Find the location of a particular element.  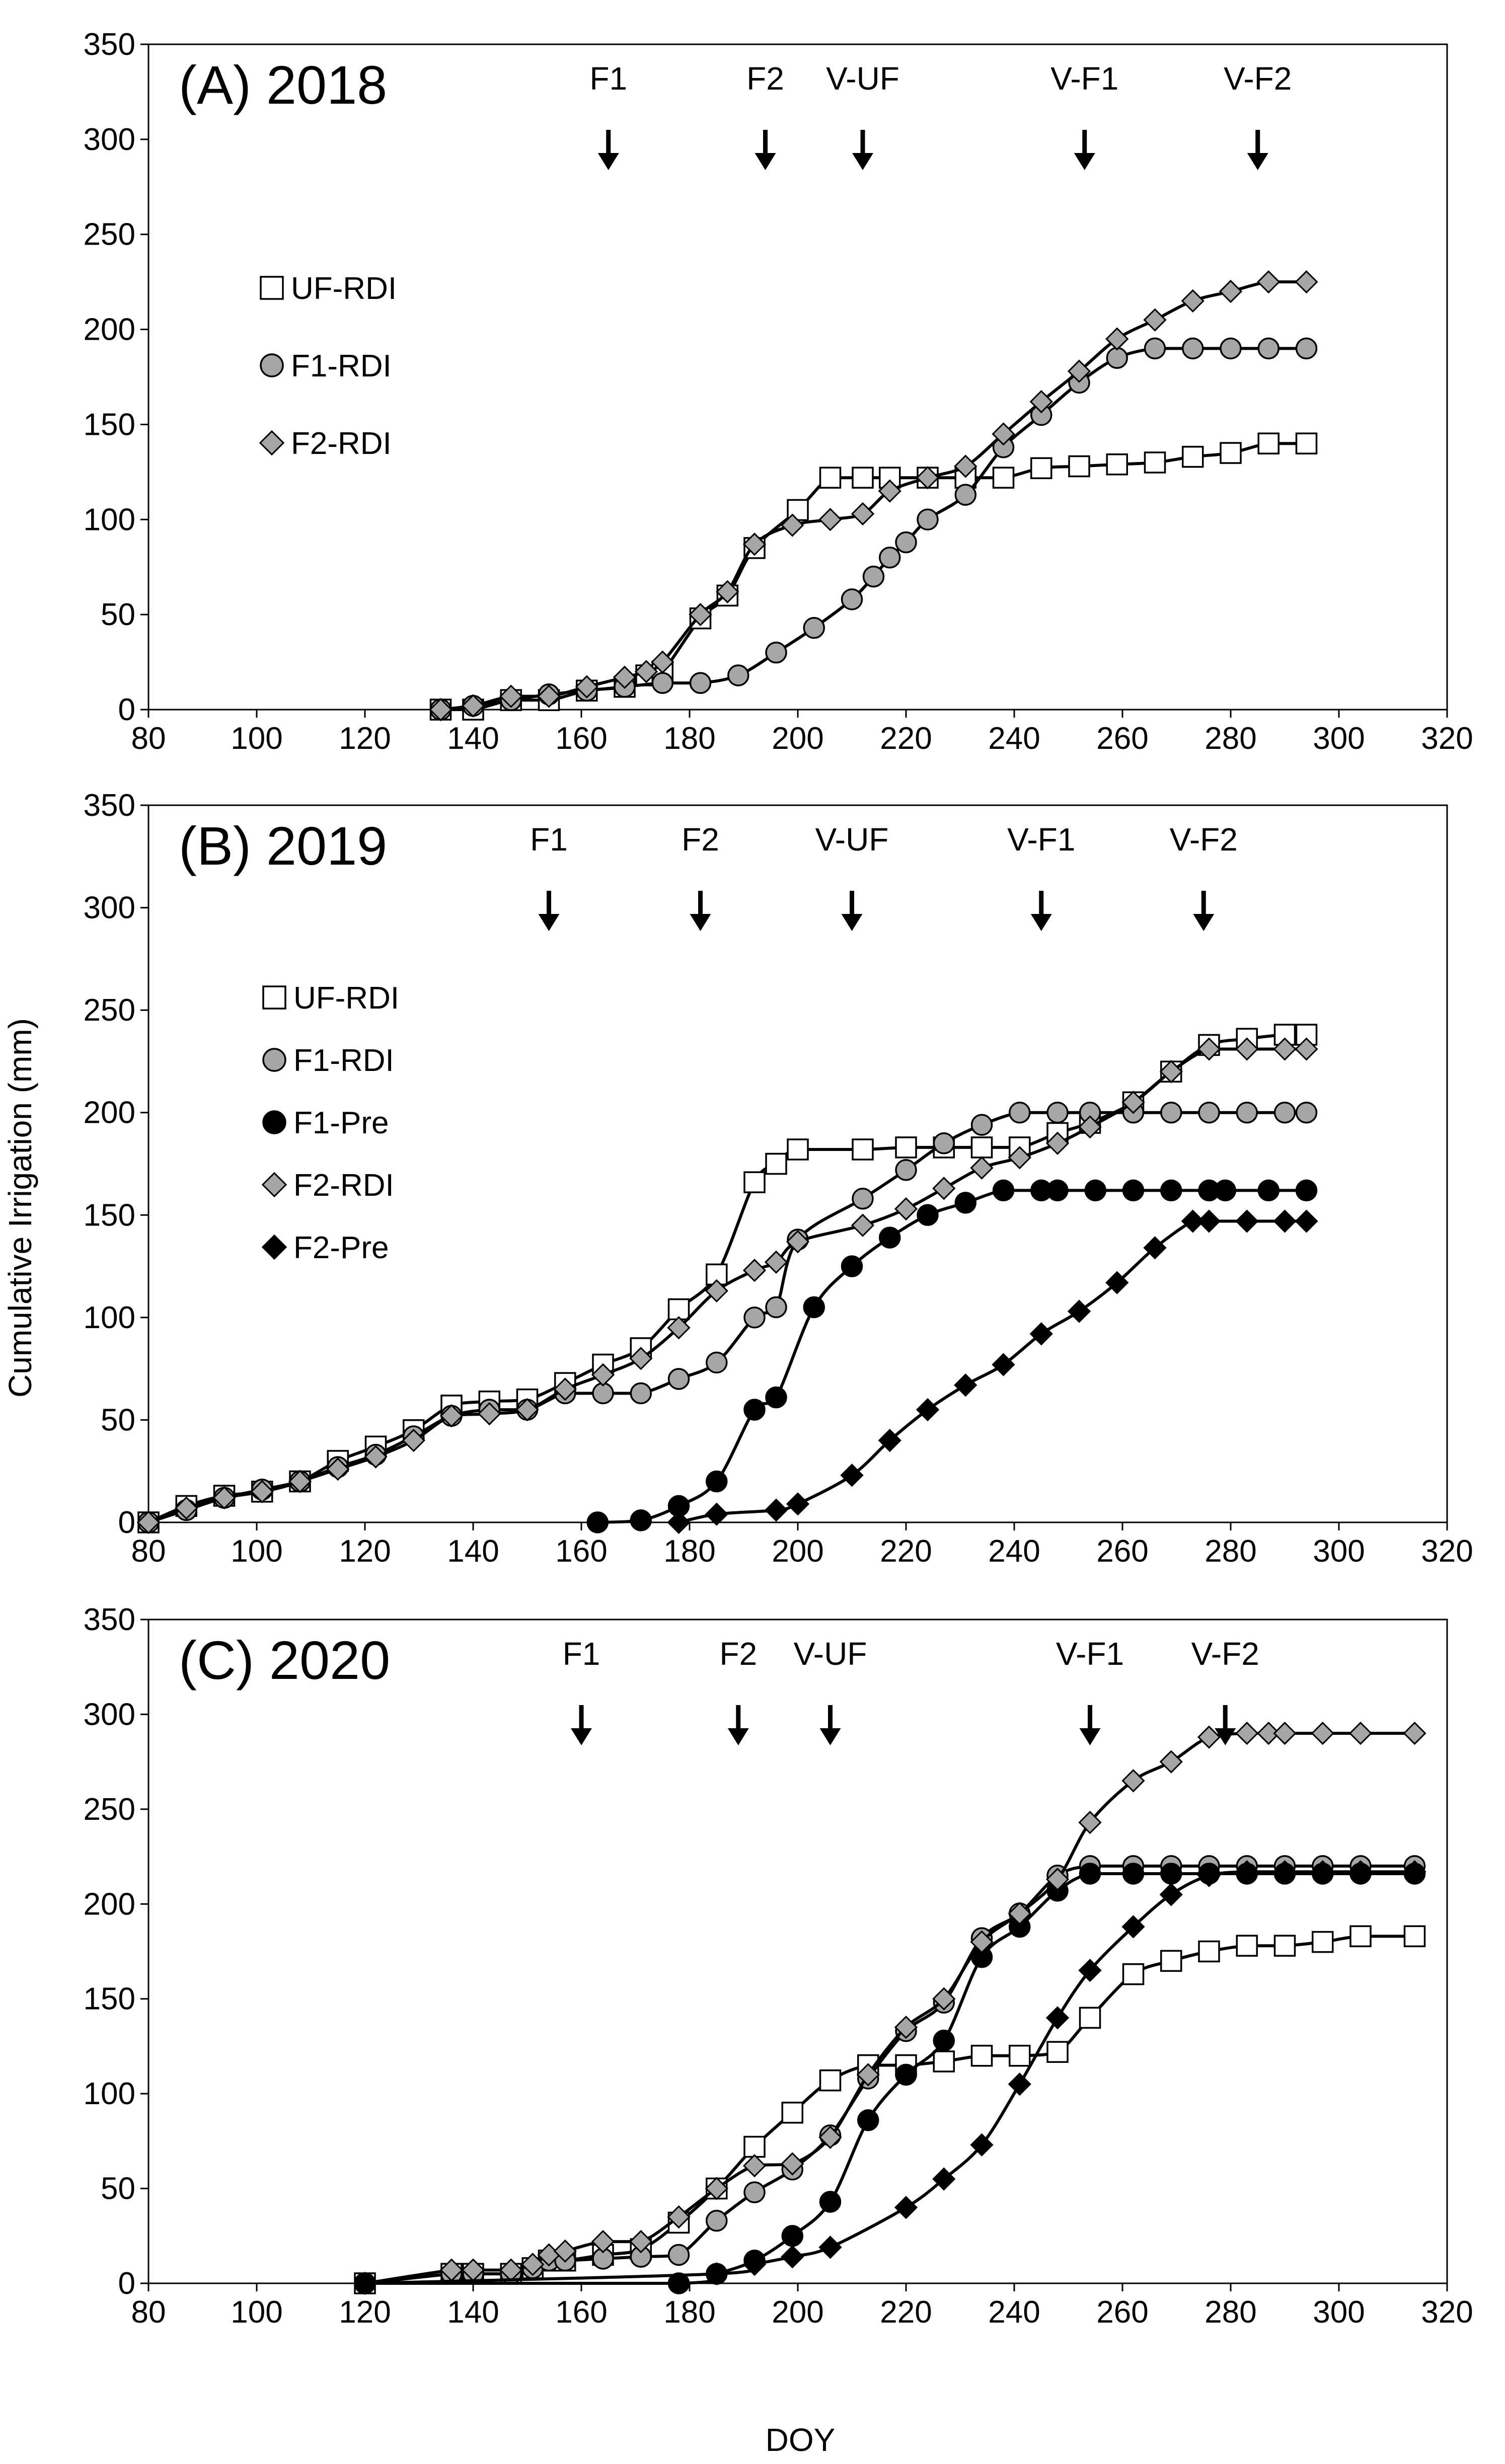

legend-label: F2-Pre is located at coordinates (341, 1247).